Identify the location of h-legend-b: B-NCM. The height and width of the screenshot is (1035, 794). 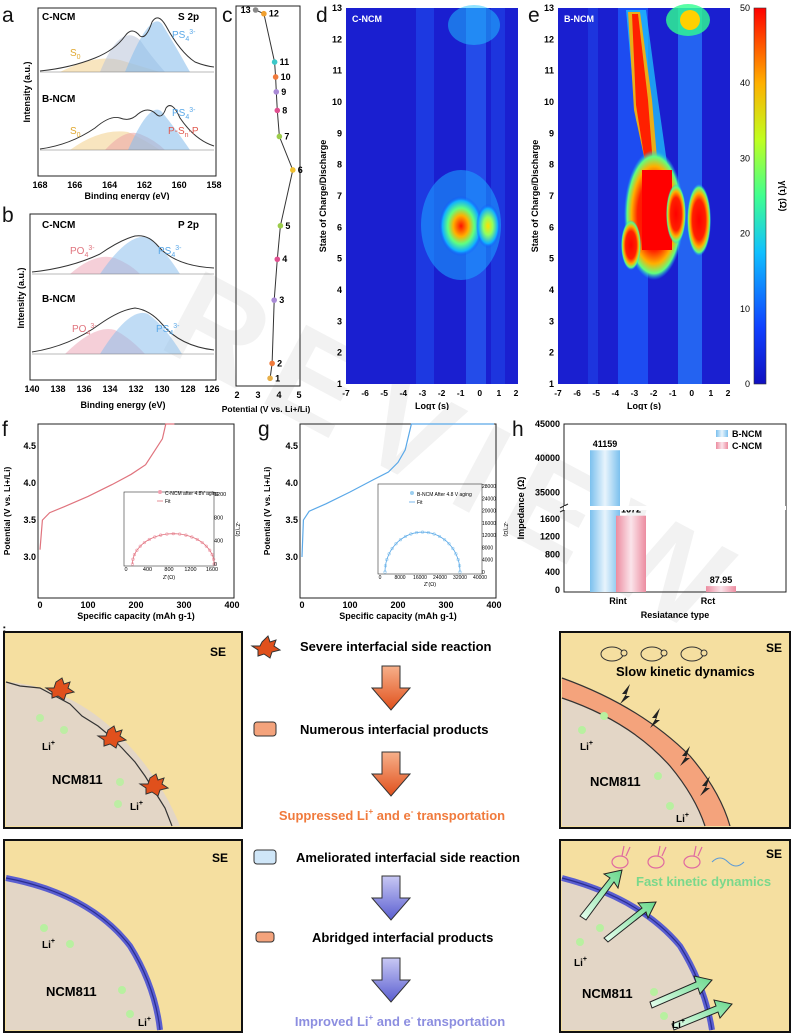
(747, 434).